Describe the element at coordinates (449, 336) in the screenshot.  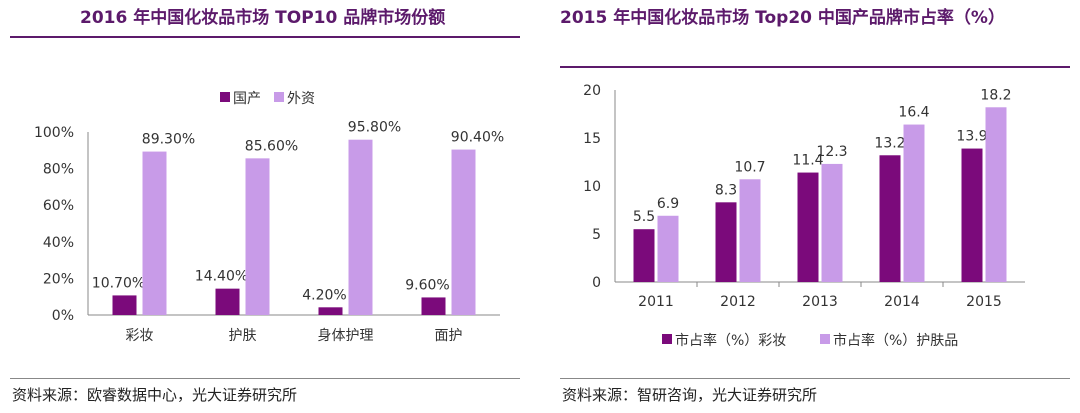
I see `x-tick-label: 面护` at that location.